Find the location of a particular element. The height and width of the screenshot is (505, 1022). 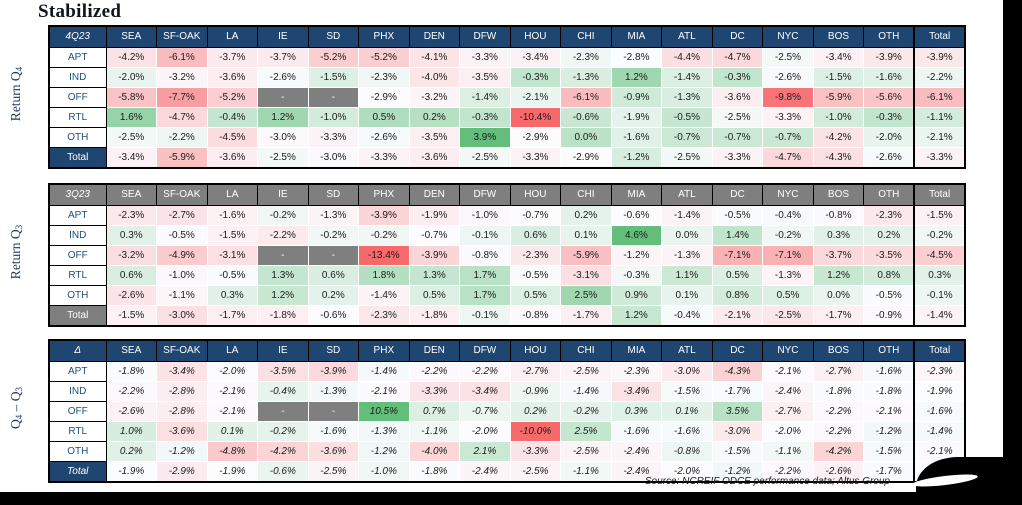

data-cell: -3.3% is located at coordinates (535, 158).